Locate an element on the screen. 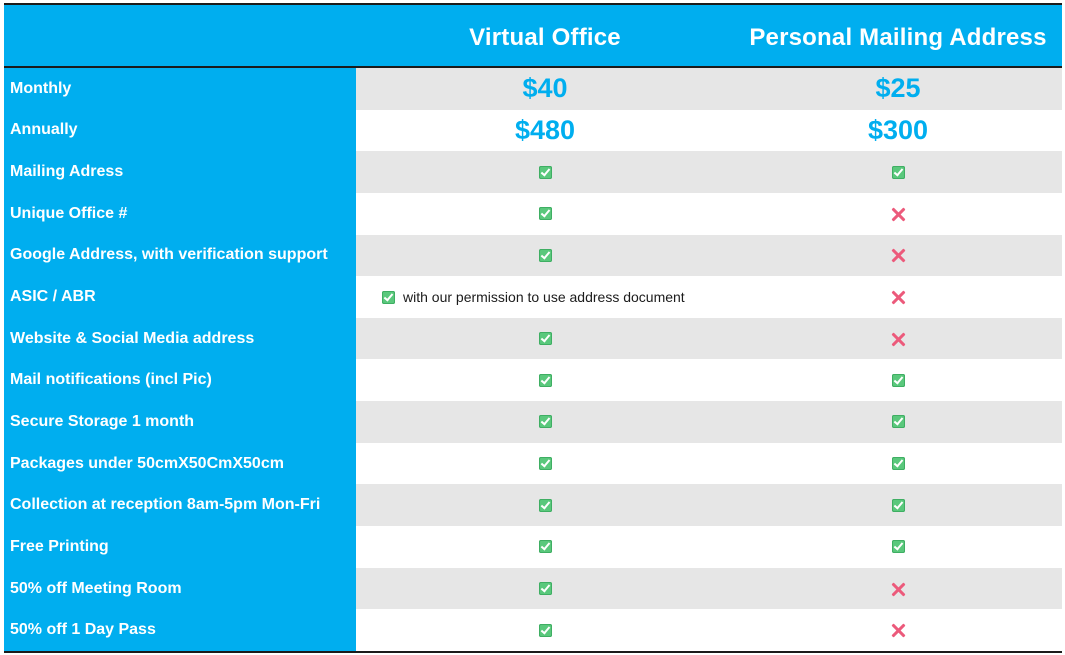 The image size is (1065, 655). table-row: Unique Office # is located at coordinates (533, 213).